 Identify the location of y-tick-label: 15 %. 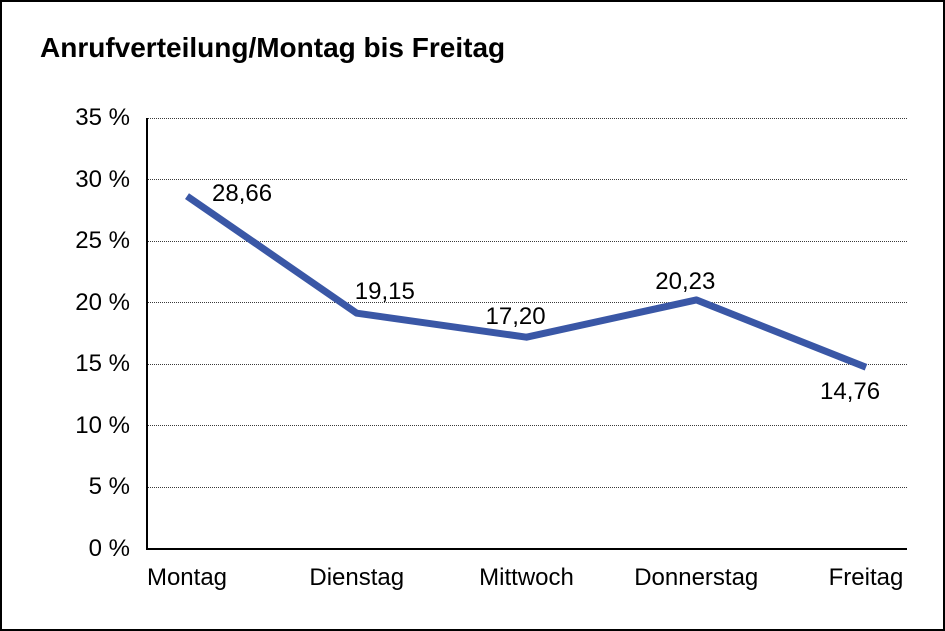
(102, 364).